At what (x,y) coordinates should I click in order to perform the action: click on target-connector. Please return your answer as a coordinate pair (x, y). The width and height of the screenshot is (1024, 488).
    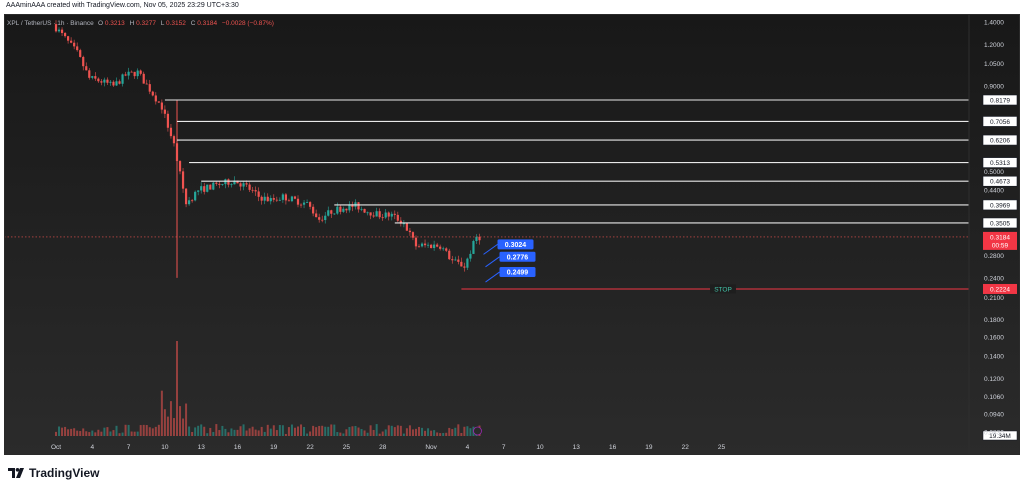
    Looking at the image, I should click on (490, 249).